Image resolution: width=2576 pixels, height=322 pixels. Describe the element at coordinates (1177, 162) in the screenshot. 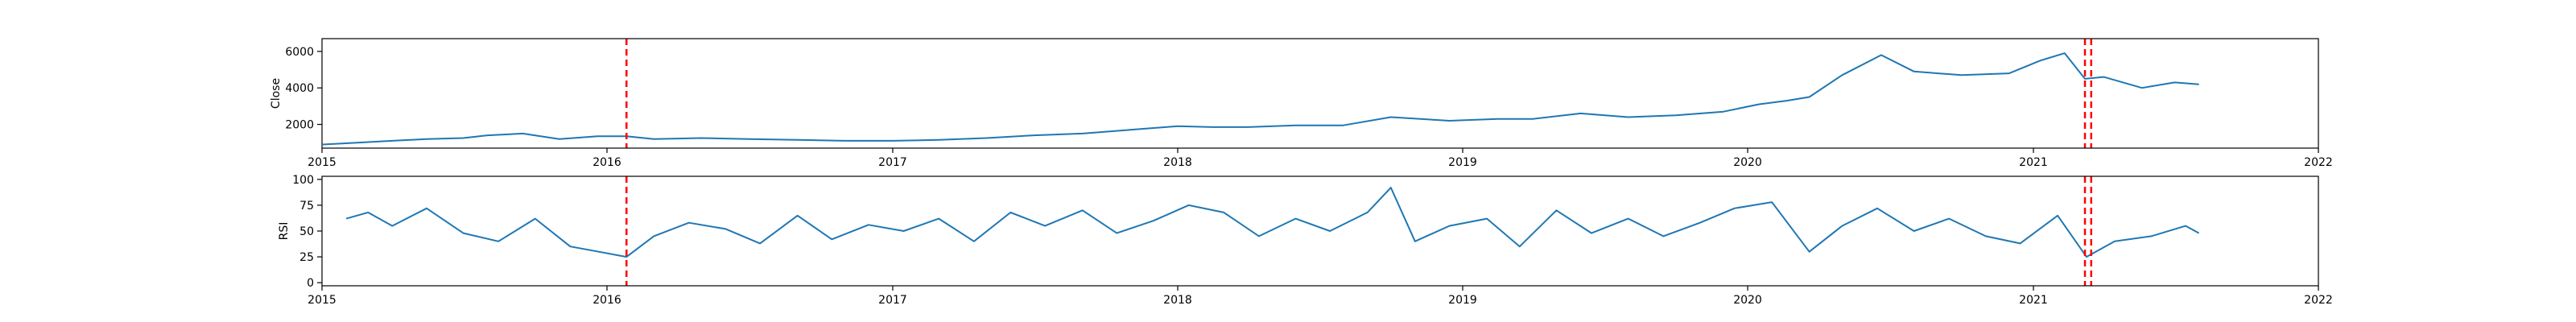

I see `x-tick-label-0-3: 2018` at that location.